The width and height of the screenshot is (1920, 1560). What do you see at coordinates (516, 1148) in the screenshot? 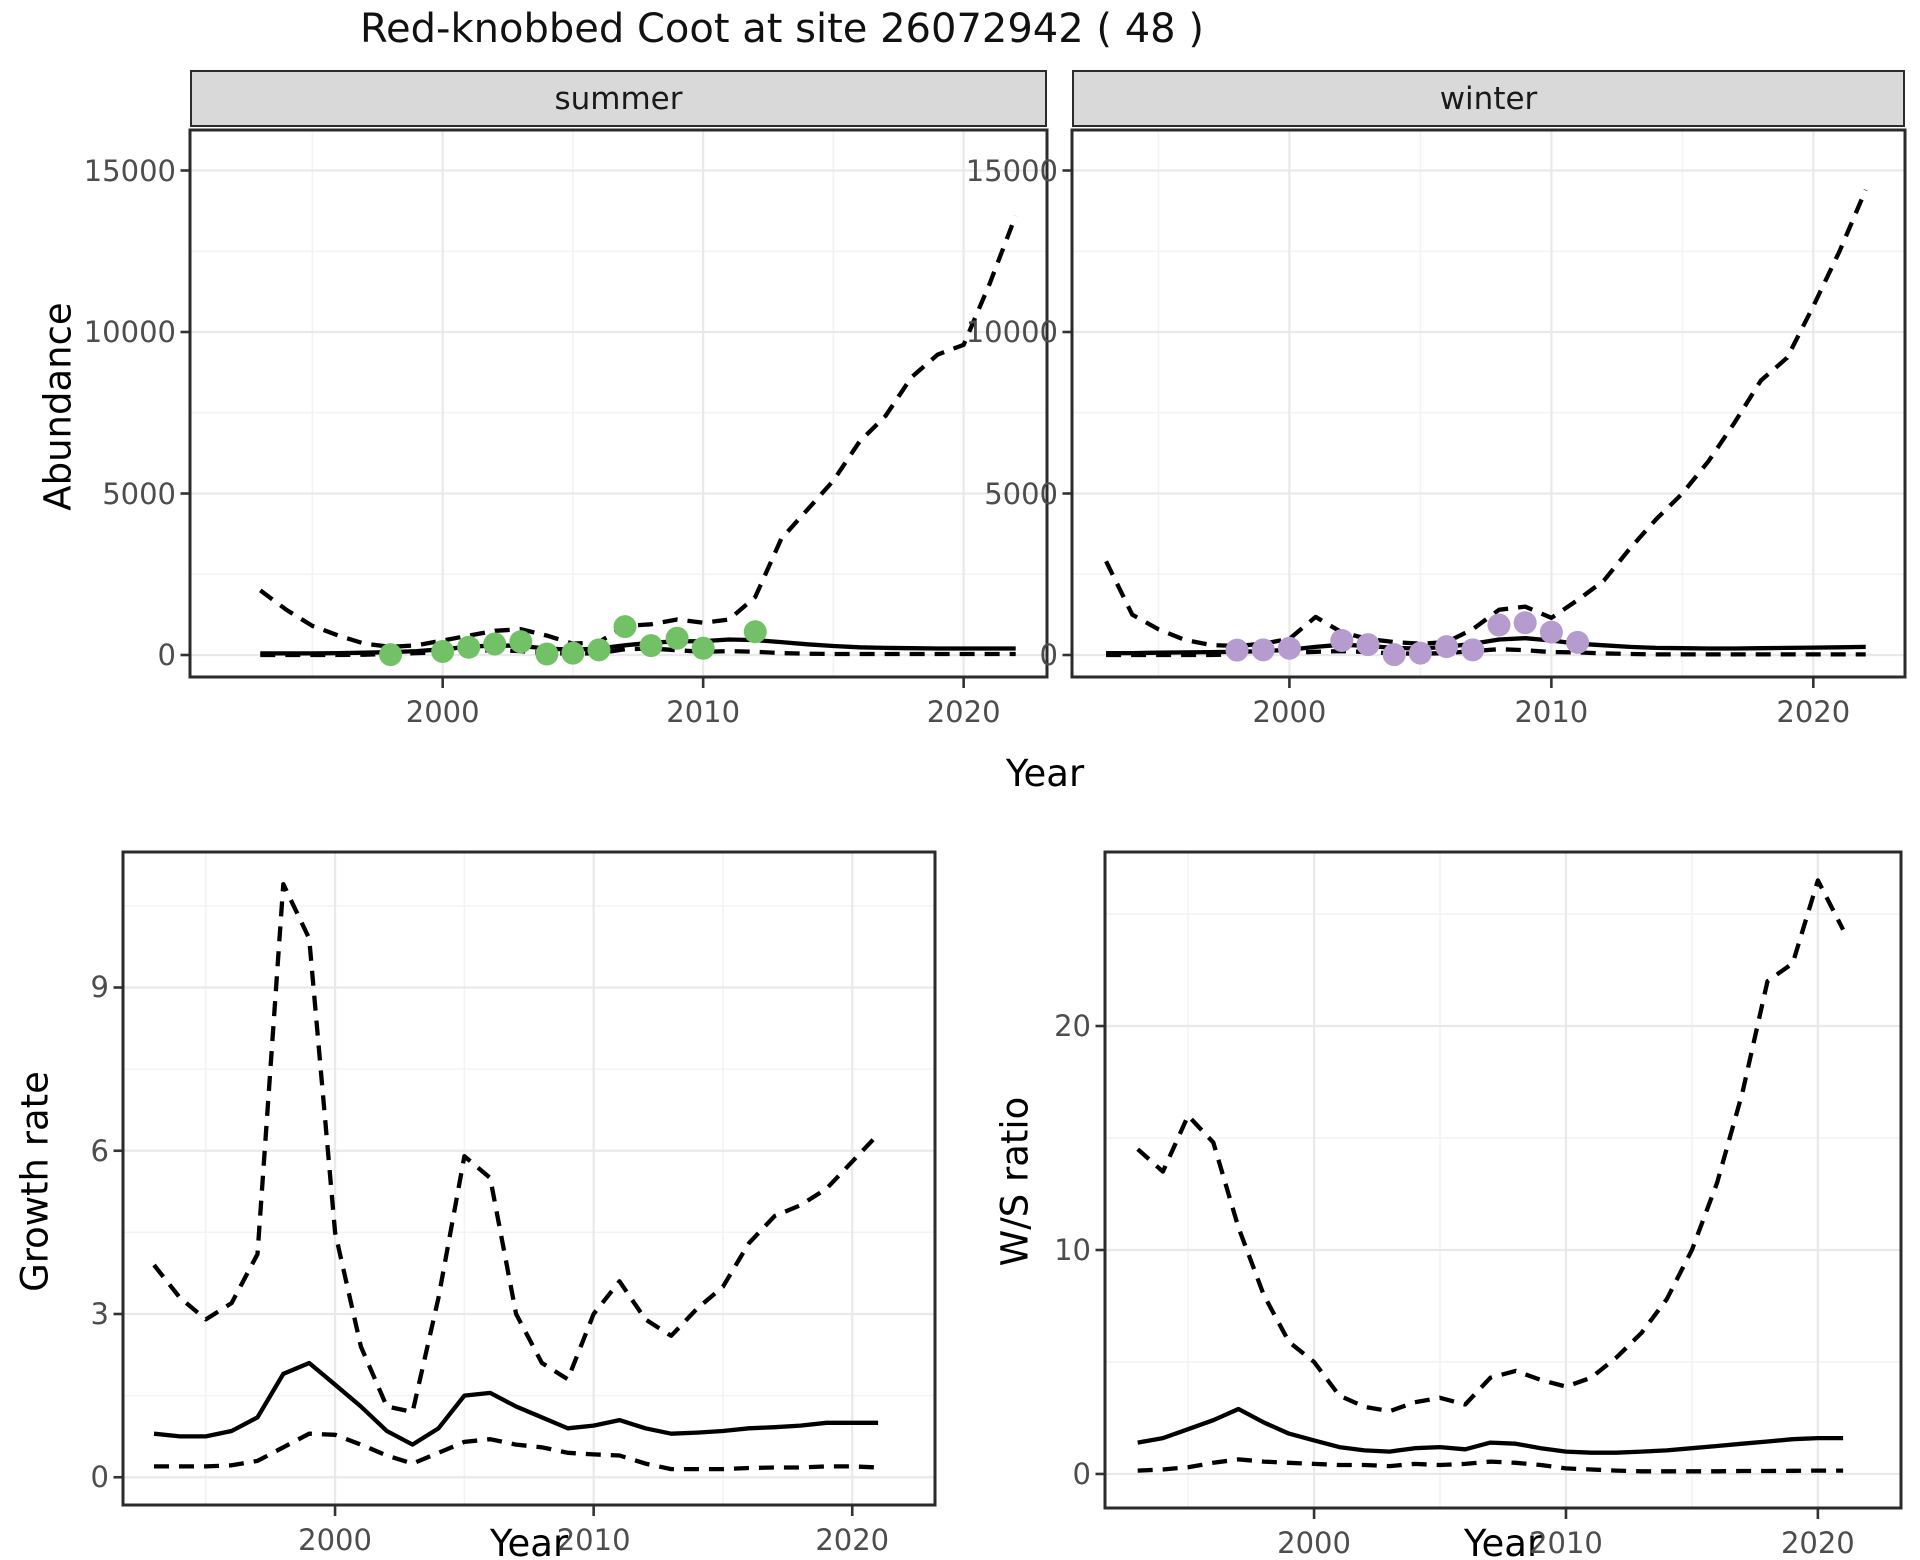
I see `growth-rate-ci_upper-line` at bounding box center [516, 1148].